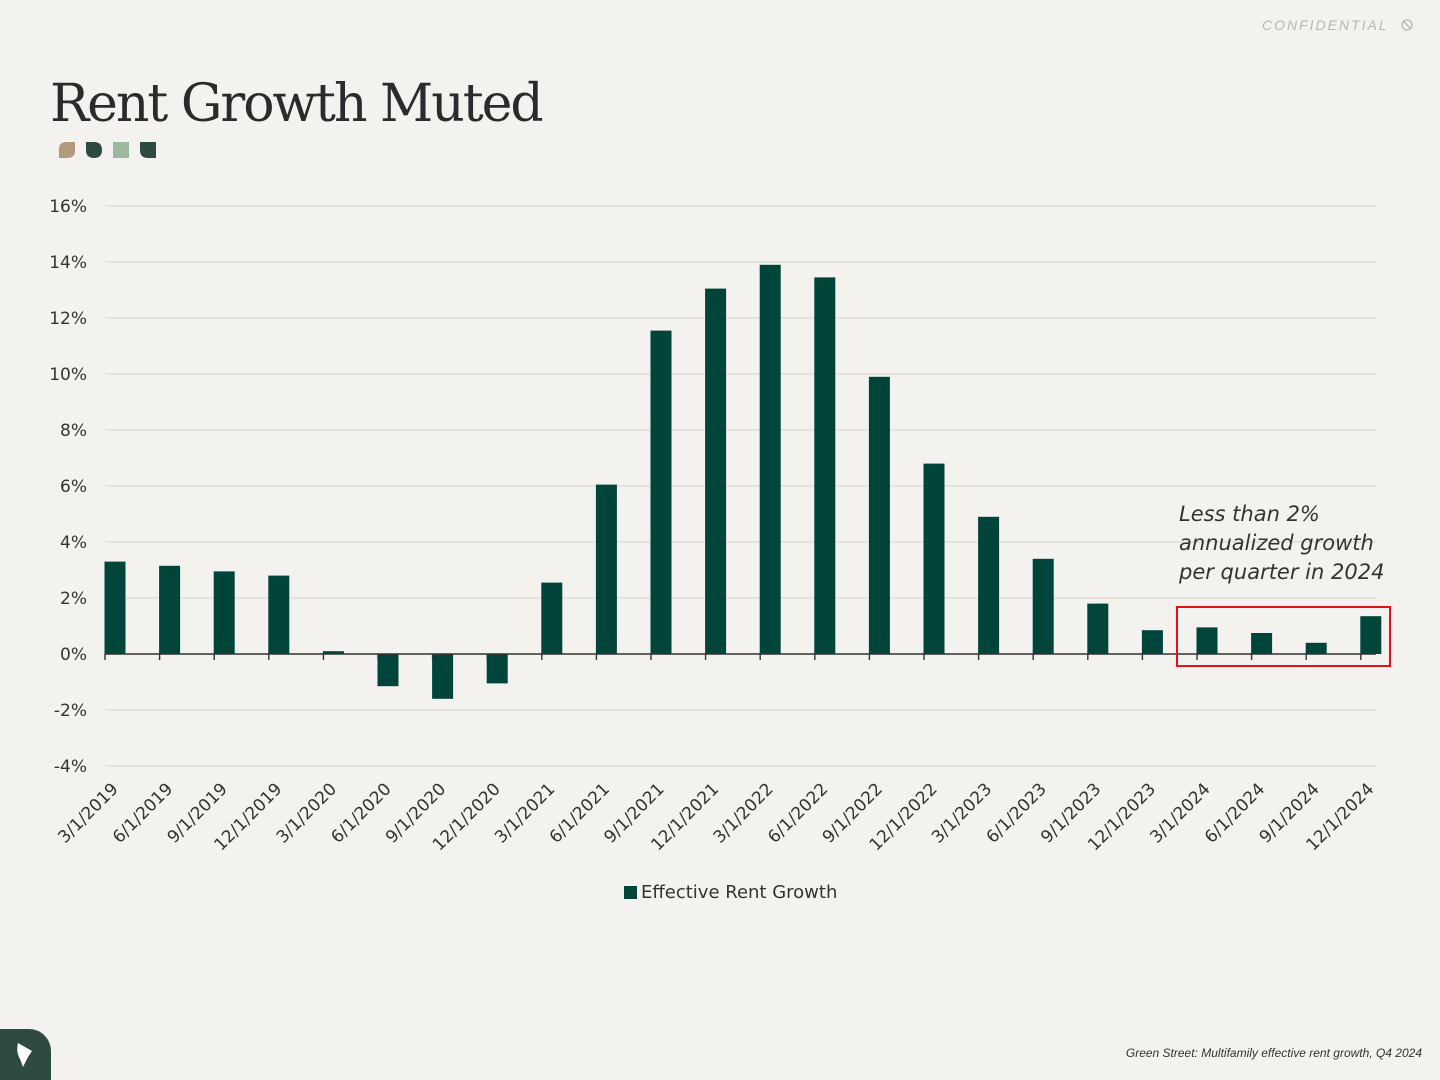 This screenshot has width=1440, height=1080. What do you see at coordinates (1282, 572) in the screenshot?
I see `annotation-line: per quarter in 2024` at bounding box center [1282, 572].